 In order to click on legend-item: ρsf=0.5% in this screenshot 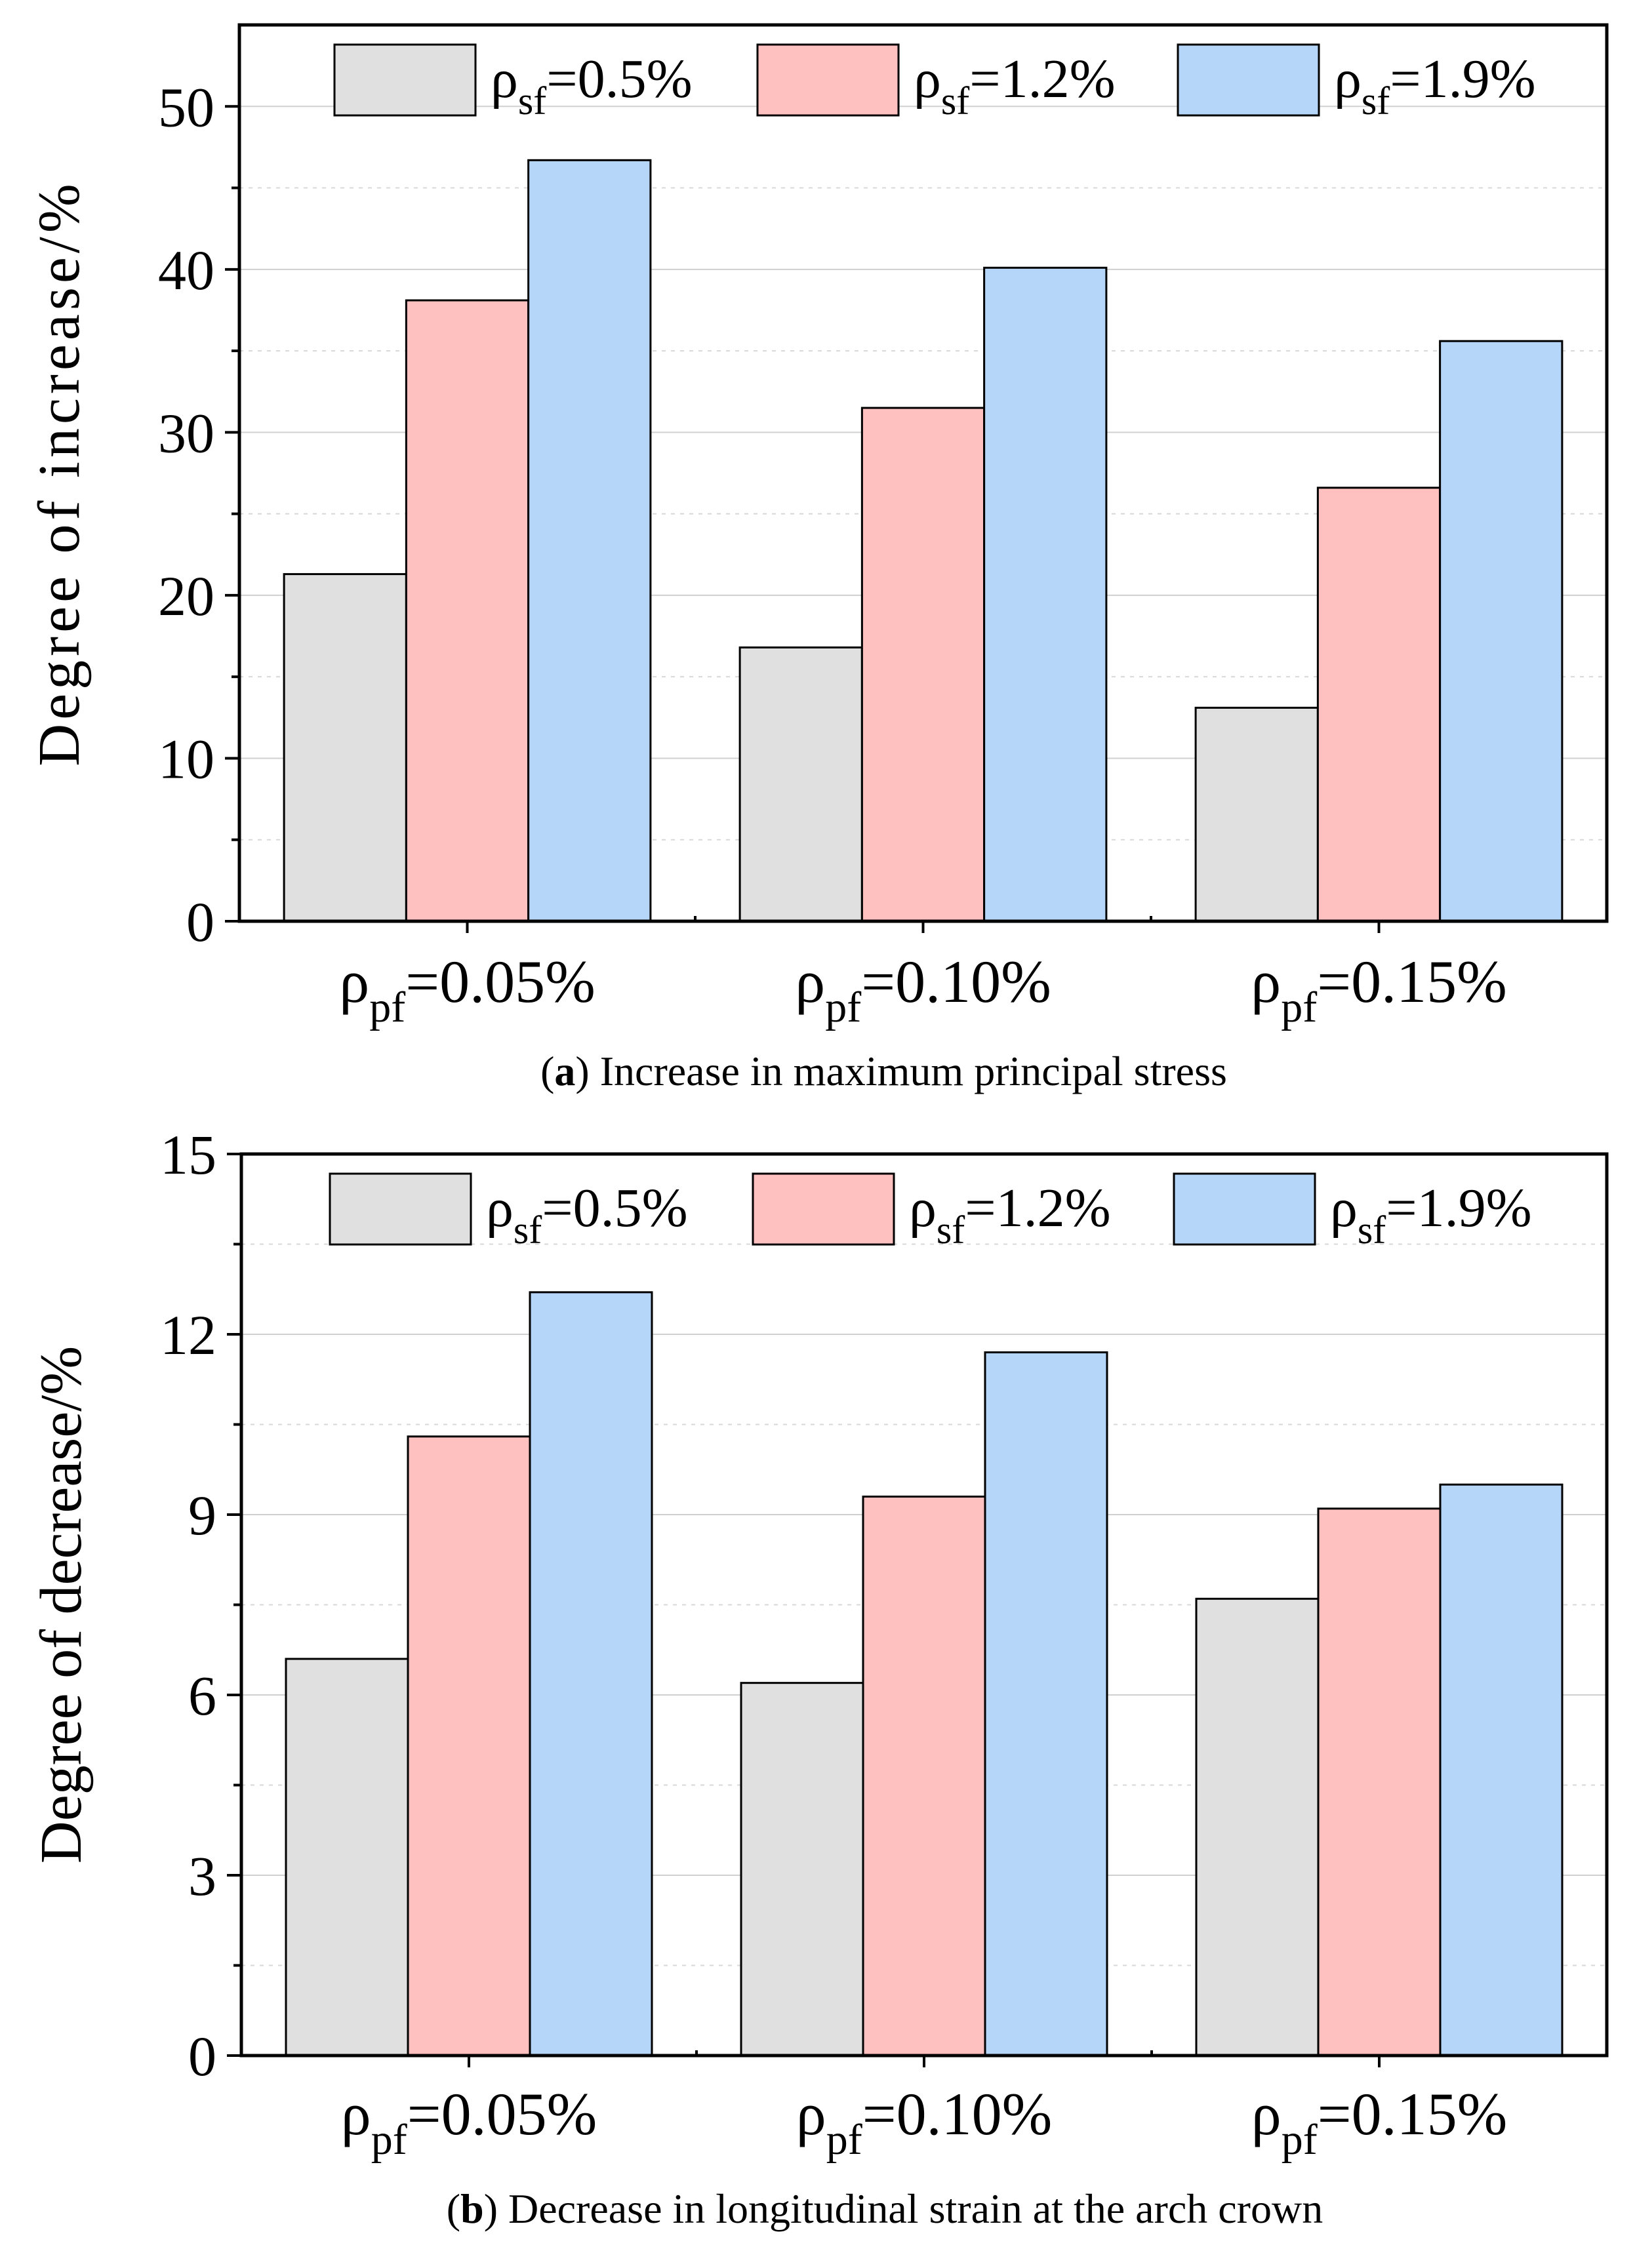, I will do `click(508, 1212)`.